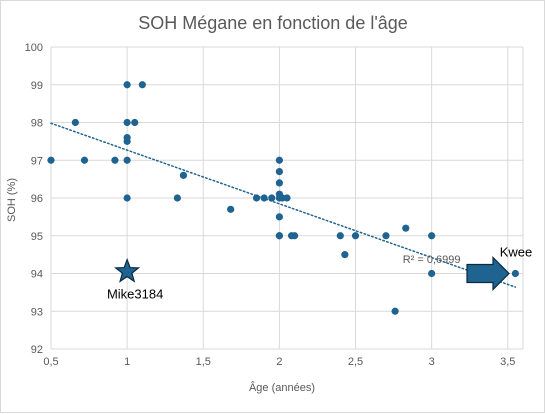  Describe the element at coordinates (319, 273) in the screenshot. I see `annotations: Mike3184 Kwee` at that location.